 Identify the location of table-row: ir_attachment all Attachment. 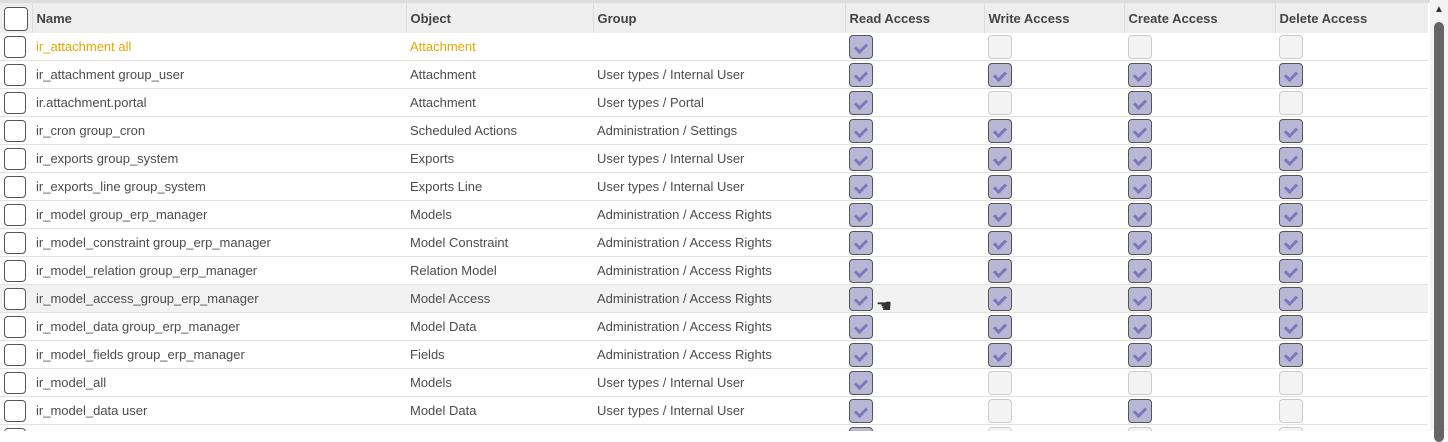
(714, 47).